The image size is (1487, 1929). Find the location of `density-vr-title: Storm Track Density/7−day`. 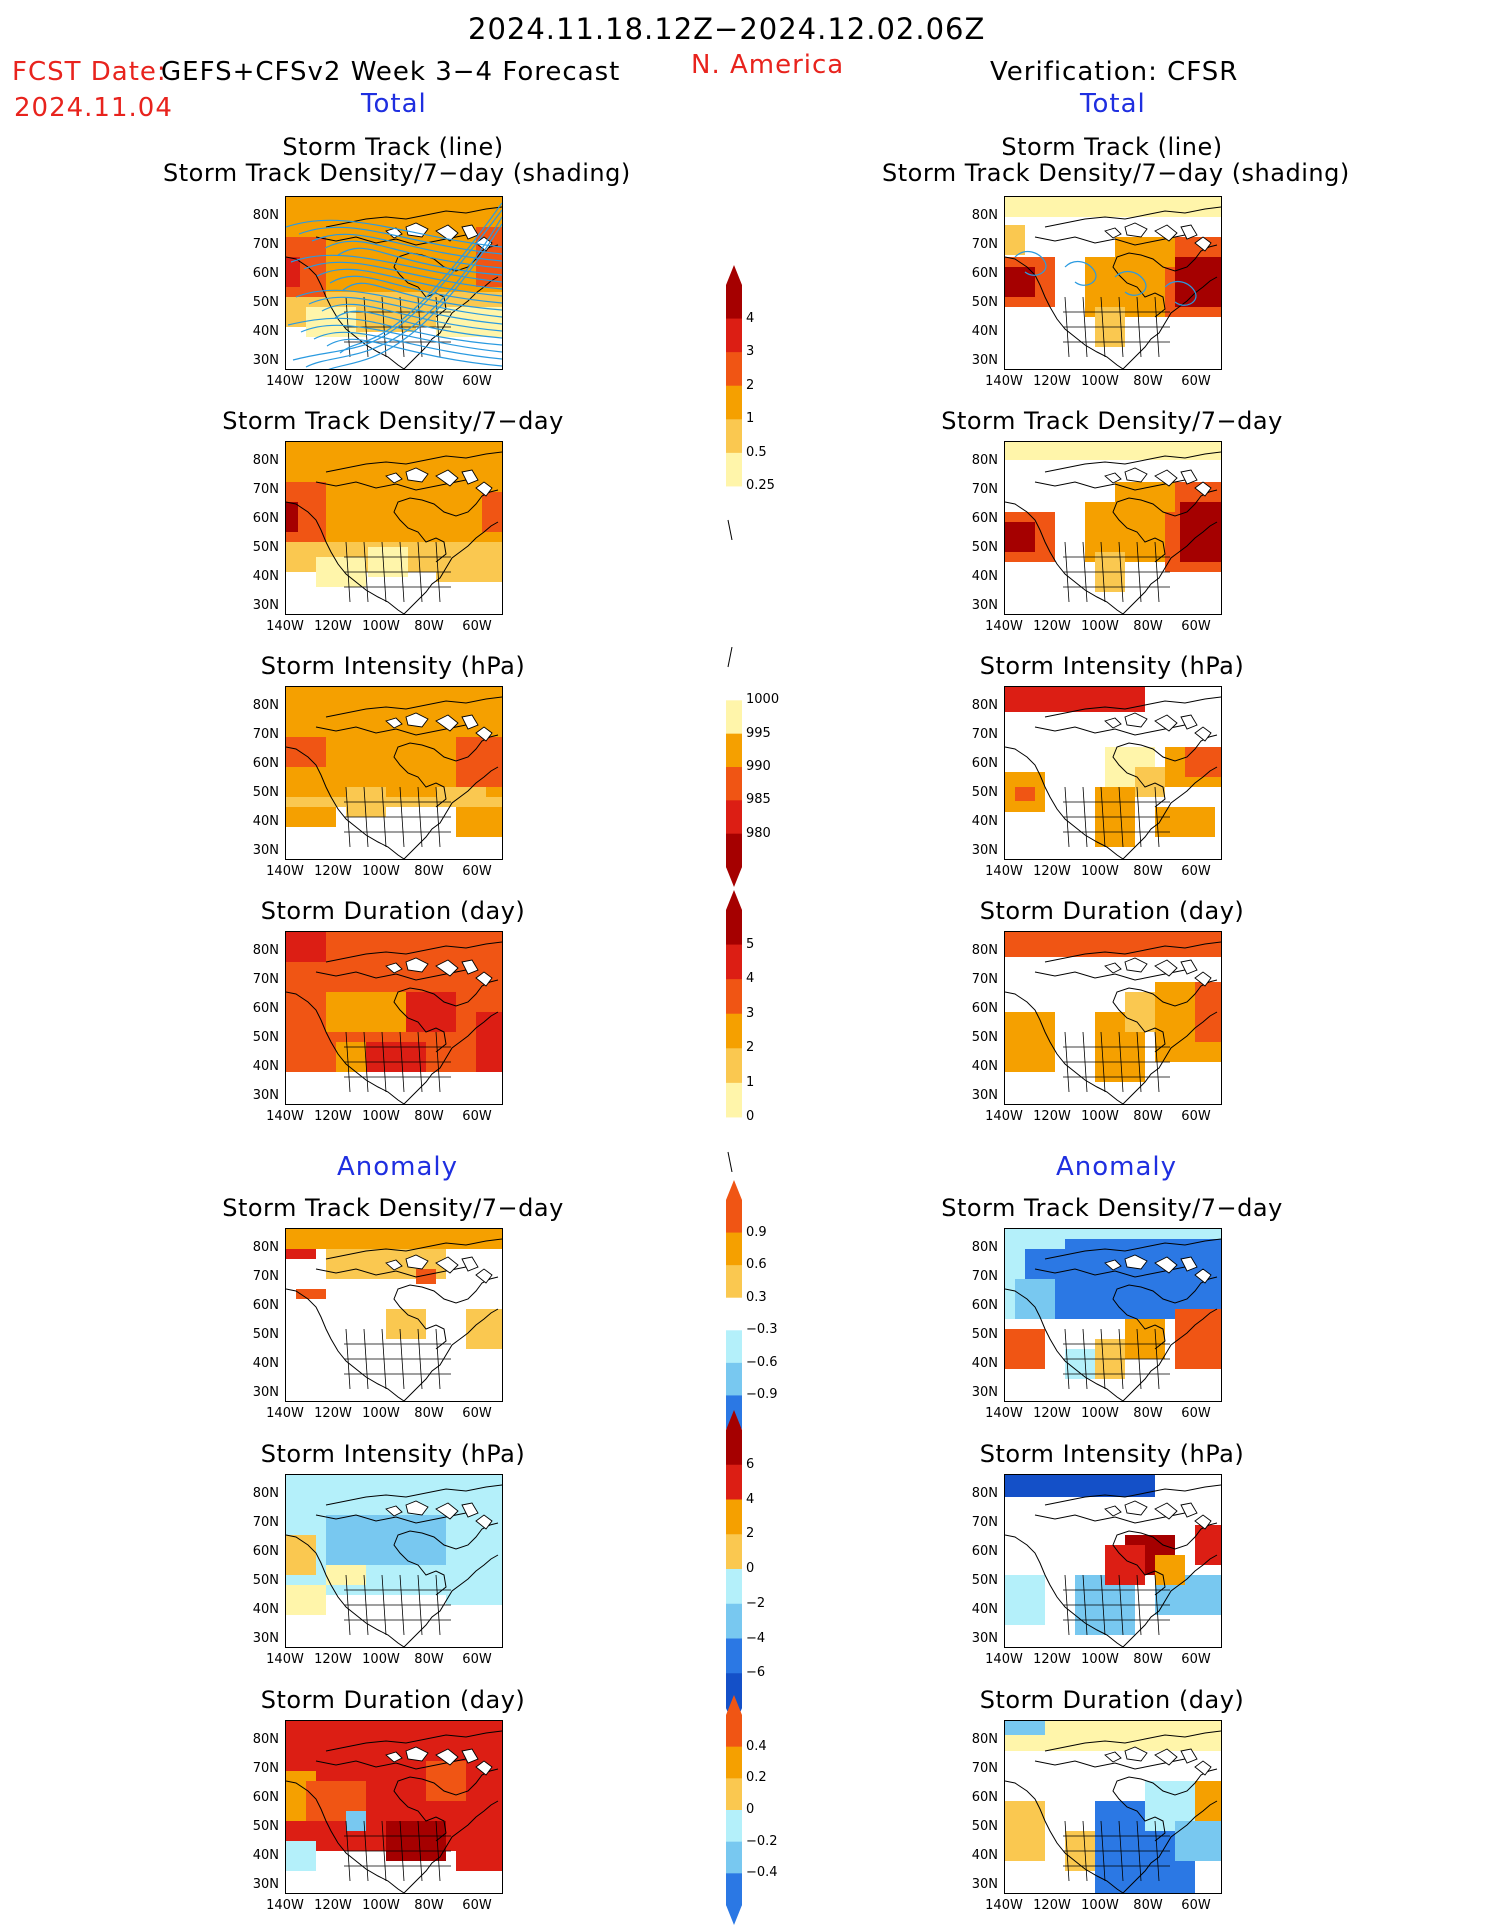

density-vr-title: Storm Track Density/7−day is located at coordinates (1112, 421).